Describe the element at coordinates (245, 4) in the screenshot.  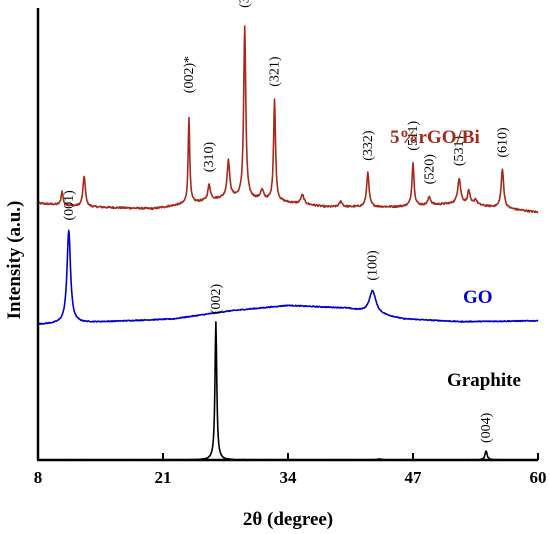
I see `peak-label-0-5: (311)` at that location.